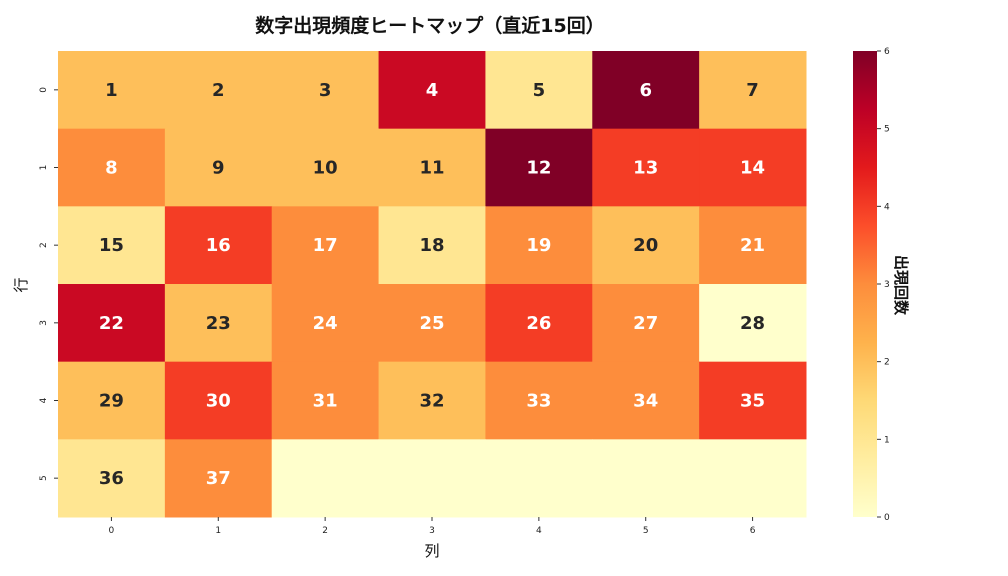 The height and width of the screenshot is (576, 1008). I want to click on cell-annotation: 2, so click(218, 90).